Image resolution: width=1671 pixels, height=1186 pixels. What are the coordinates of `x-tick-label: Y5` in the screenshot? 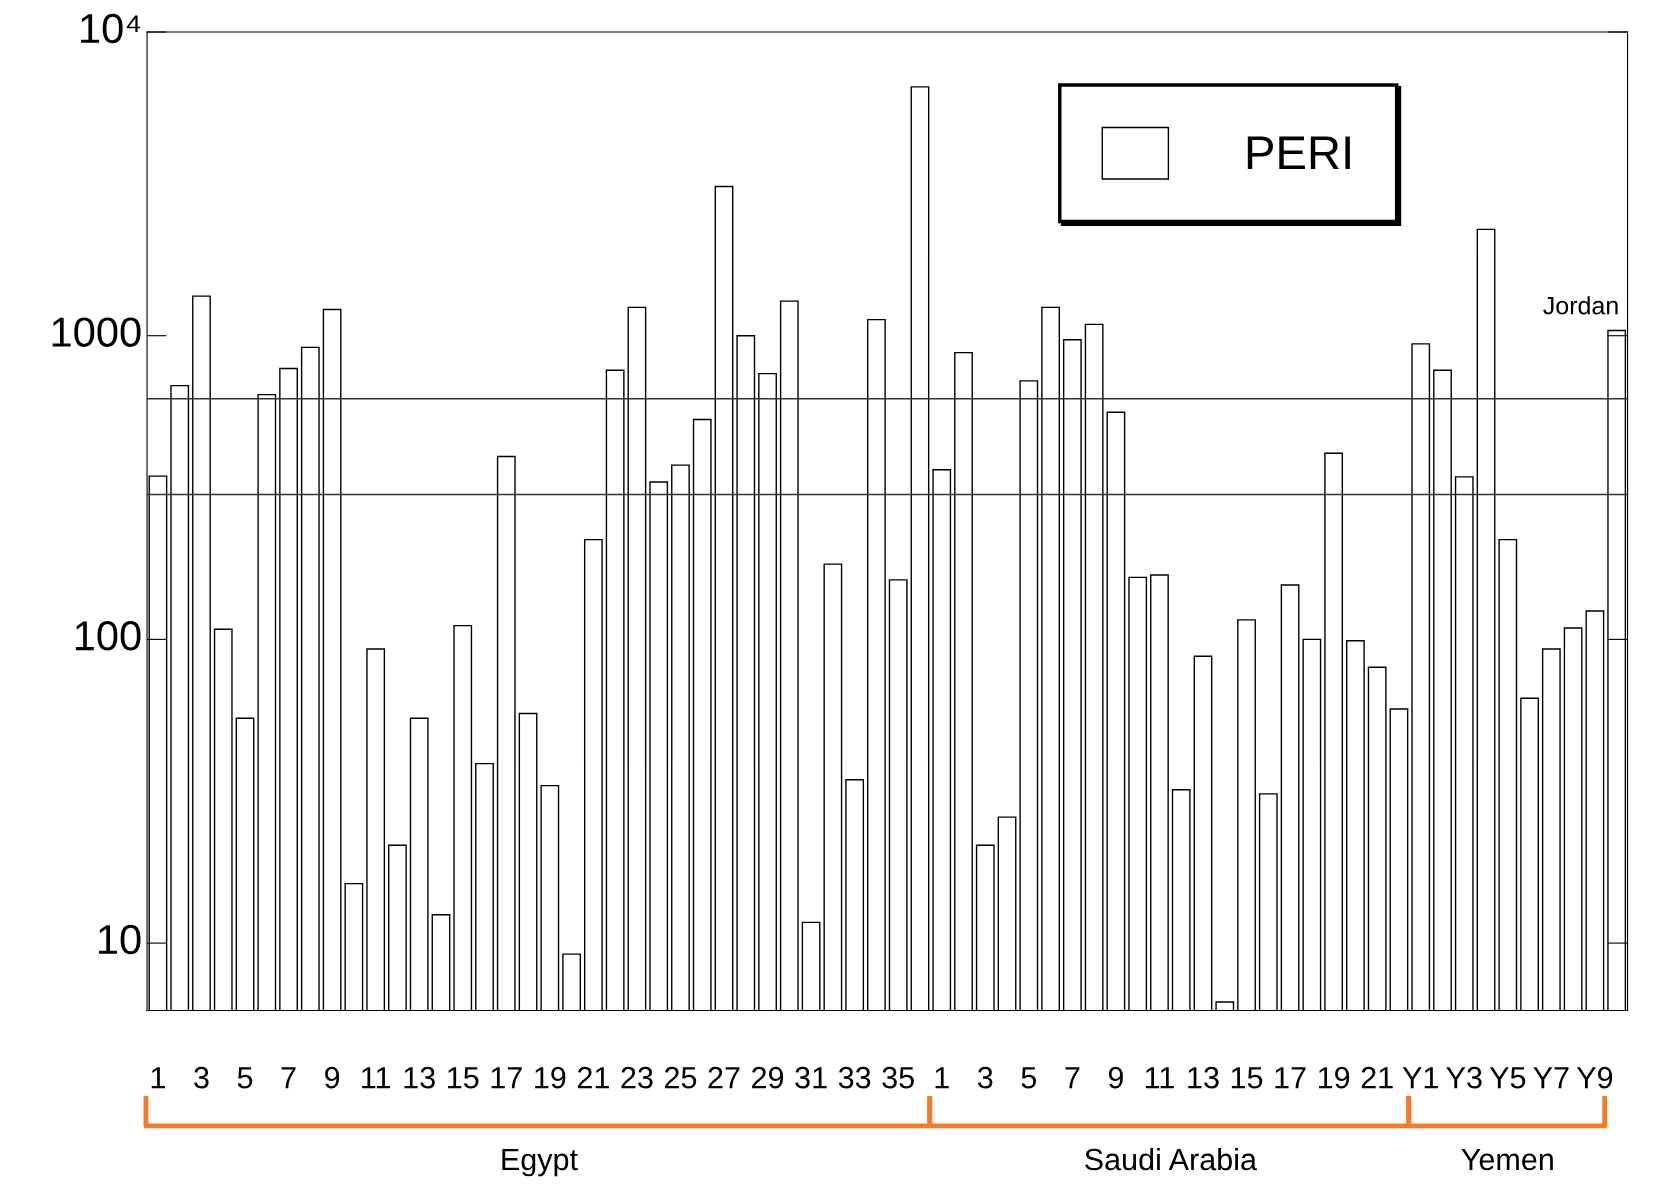 It's located at (1507, 1078).